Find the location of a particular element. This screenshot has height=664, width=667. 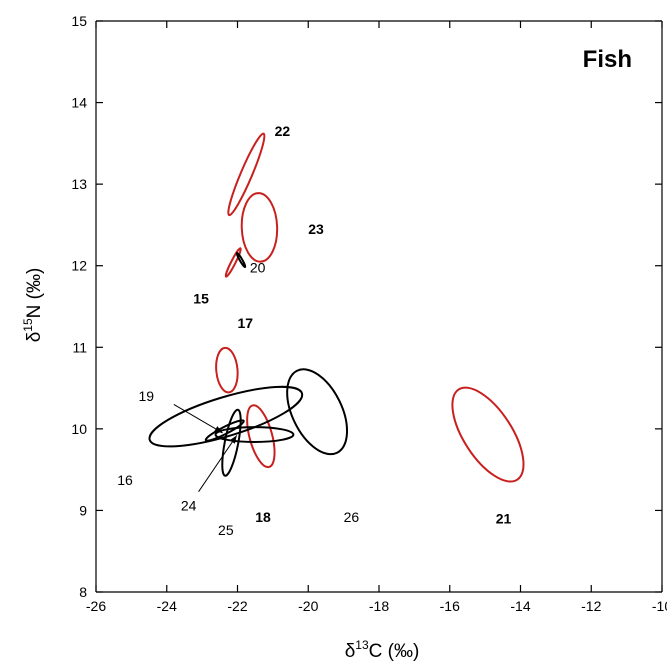

y-axis-title-sup: 15 is located at coordinates (28, 325).